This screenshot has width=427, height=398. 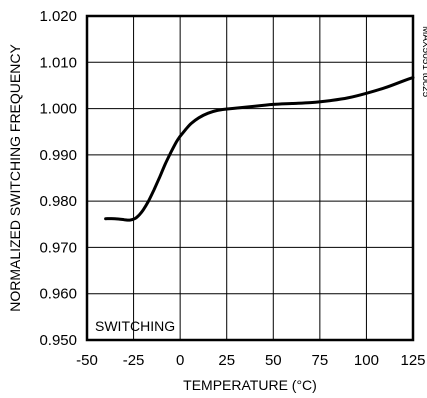 I want to click on y-tick-label: 0.990, so click(x=58, y=155).